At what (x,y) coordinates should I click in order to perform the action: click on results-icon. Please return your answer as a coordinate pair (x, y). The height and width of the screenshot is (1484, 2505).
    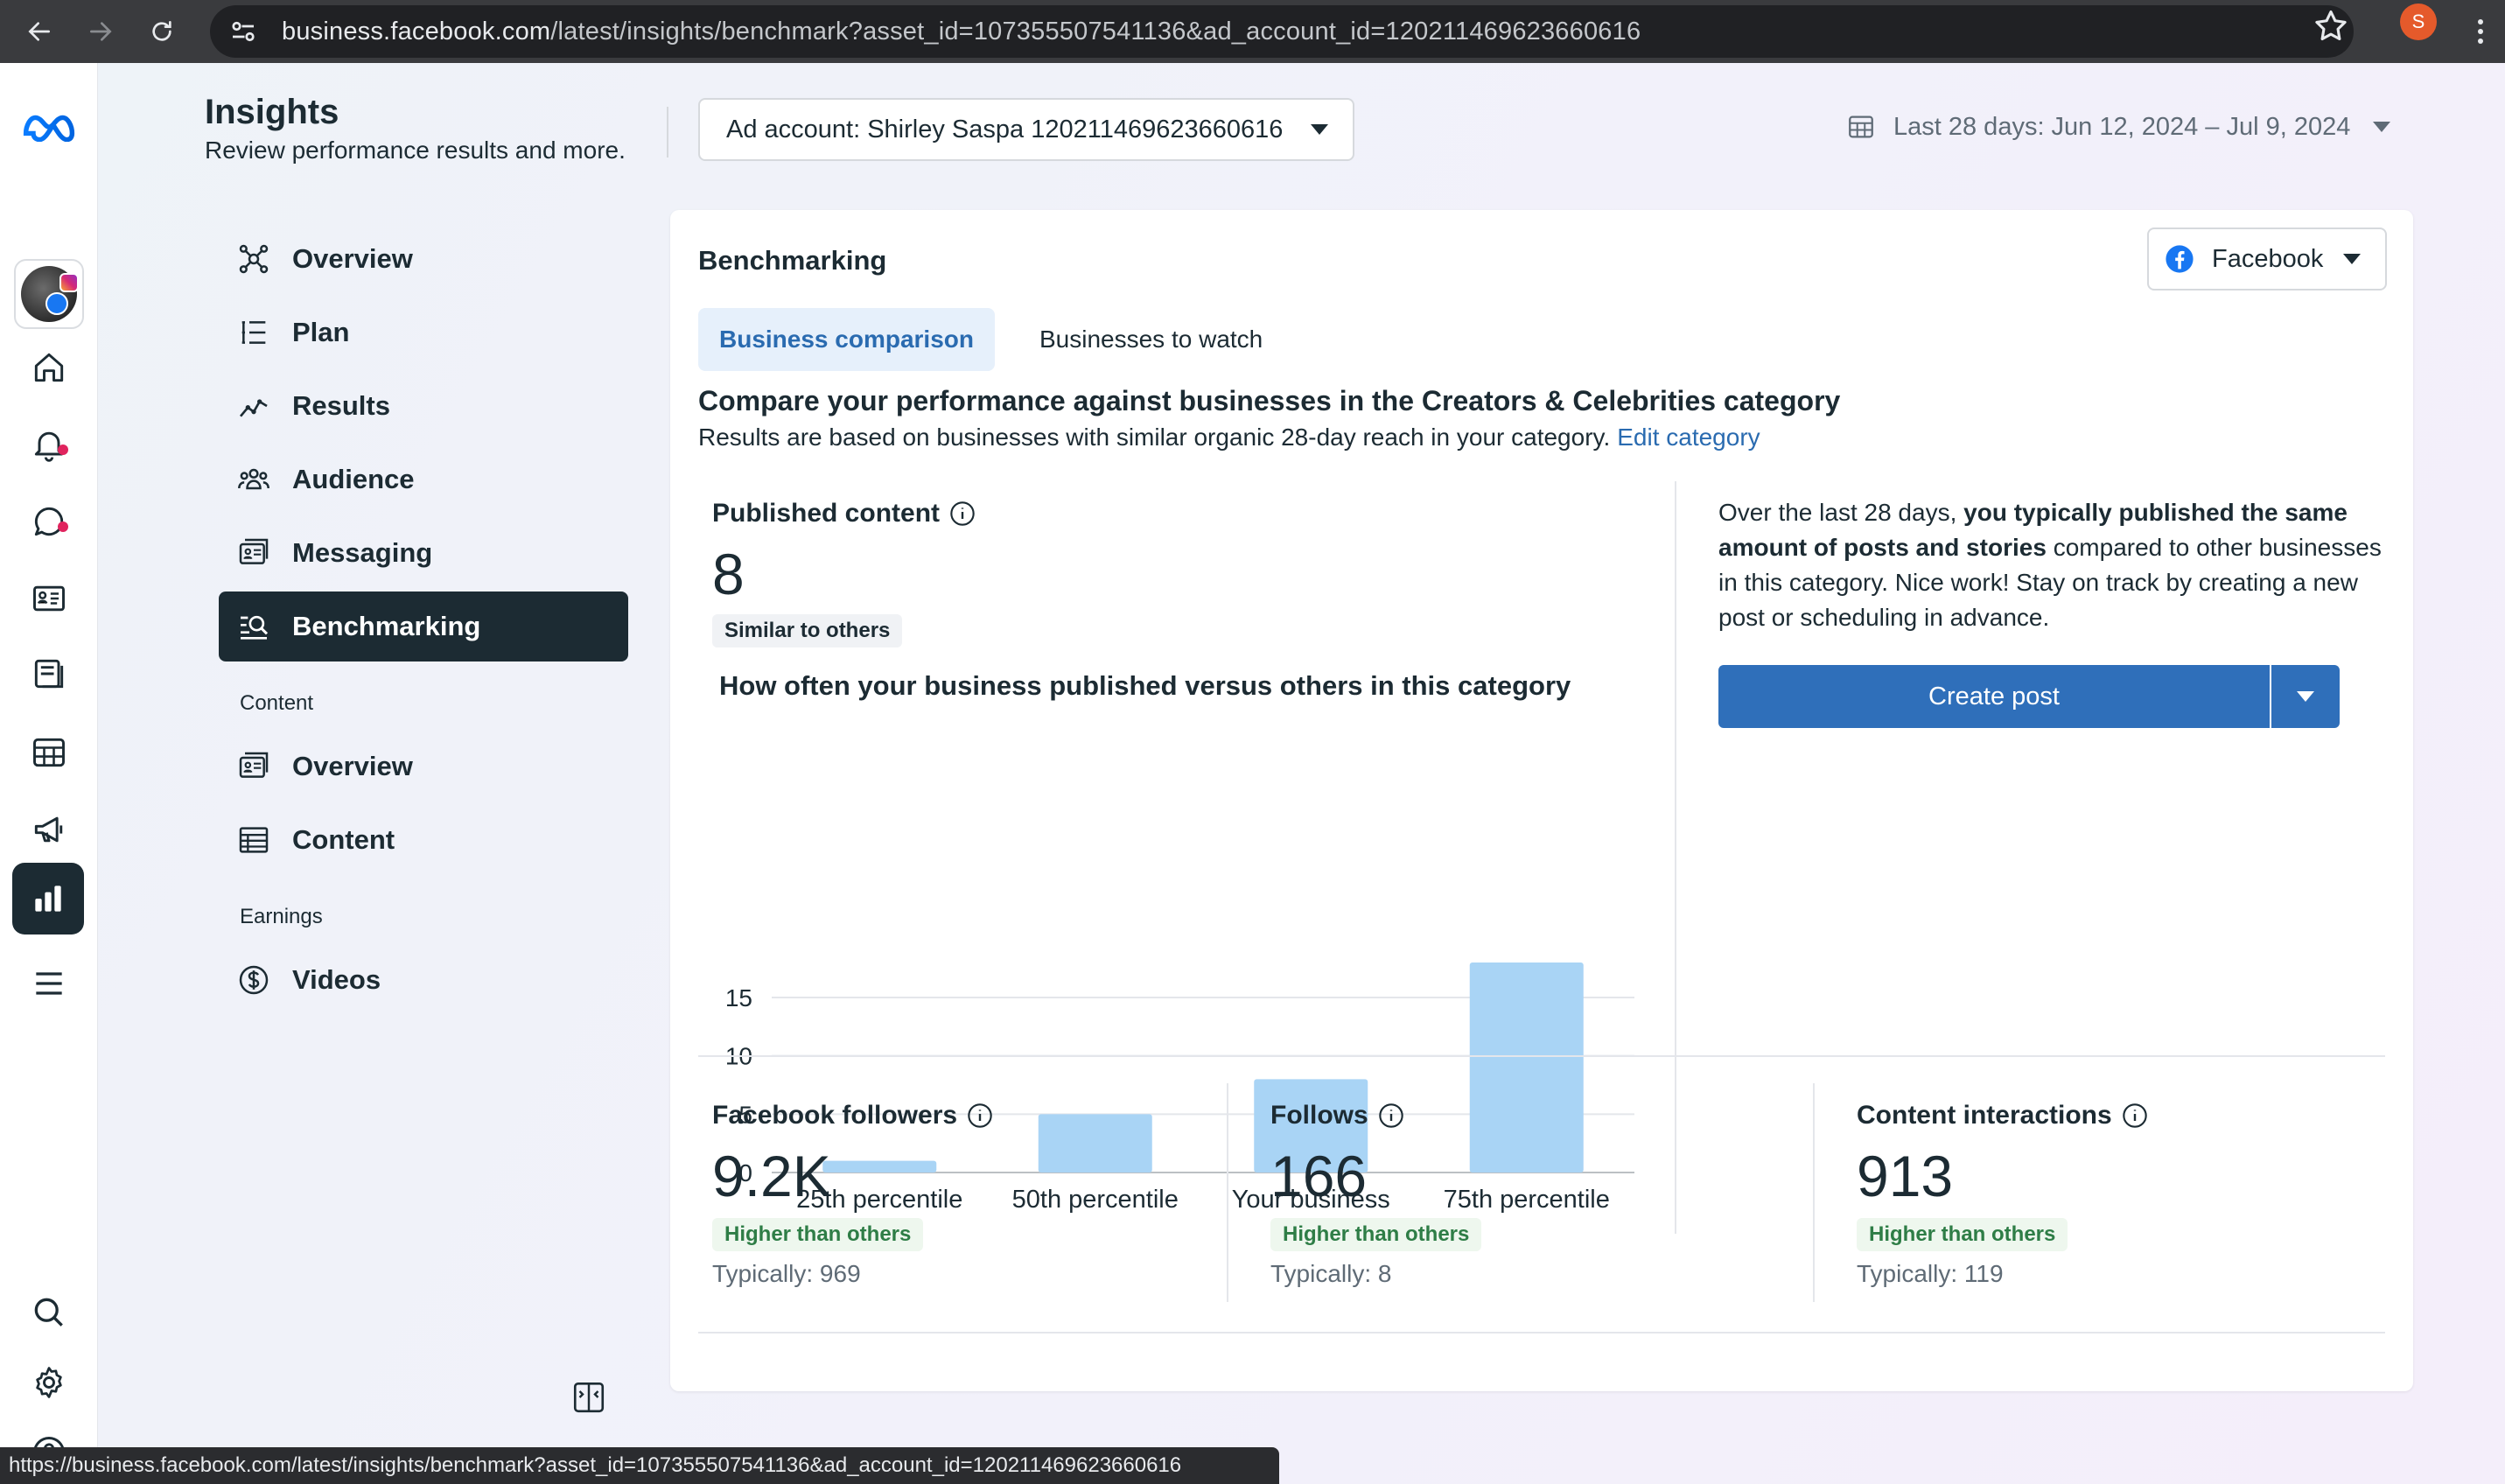
    Looking at the image, I should click on (253, 408).